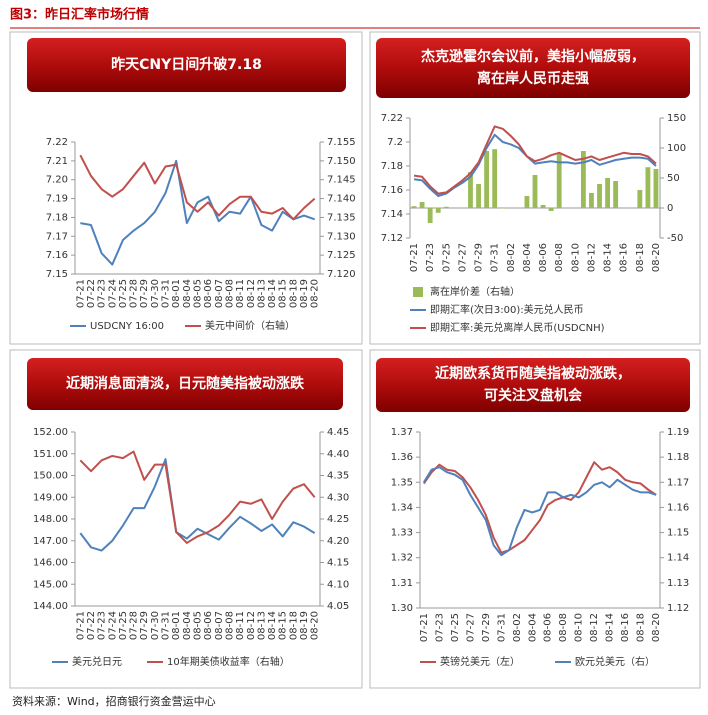 This screenshot has height=715, width=708. I want to click on y-tick-label: 7.21, so click(57, 161).